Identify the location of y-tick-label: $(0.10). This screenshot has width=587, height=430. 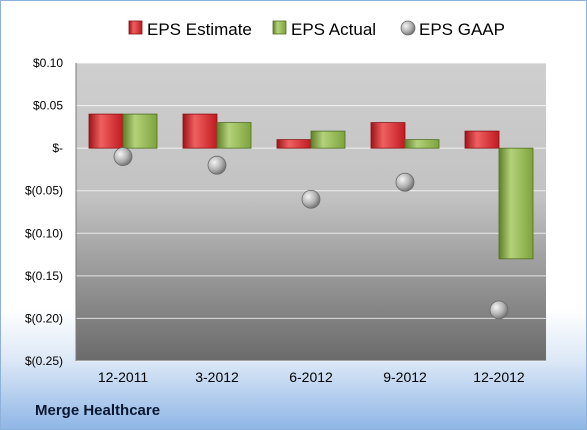
(44, 233).